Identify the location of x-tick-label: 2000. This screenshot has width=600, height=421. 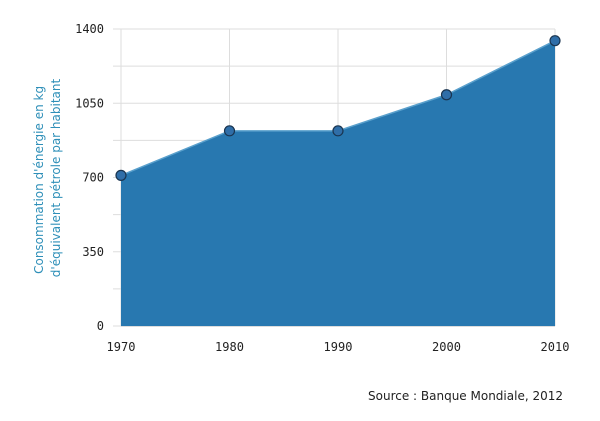
(446, 347).